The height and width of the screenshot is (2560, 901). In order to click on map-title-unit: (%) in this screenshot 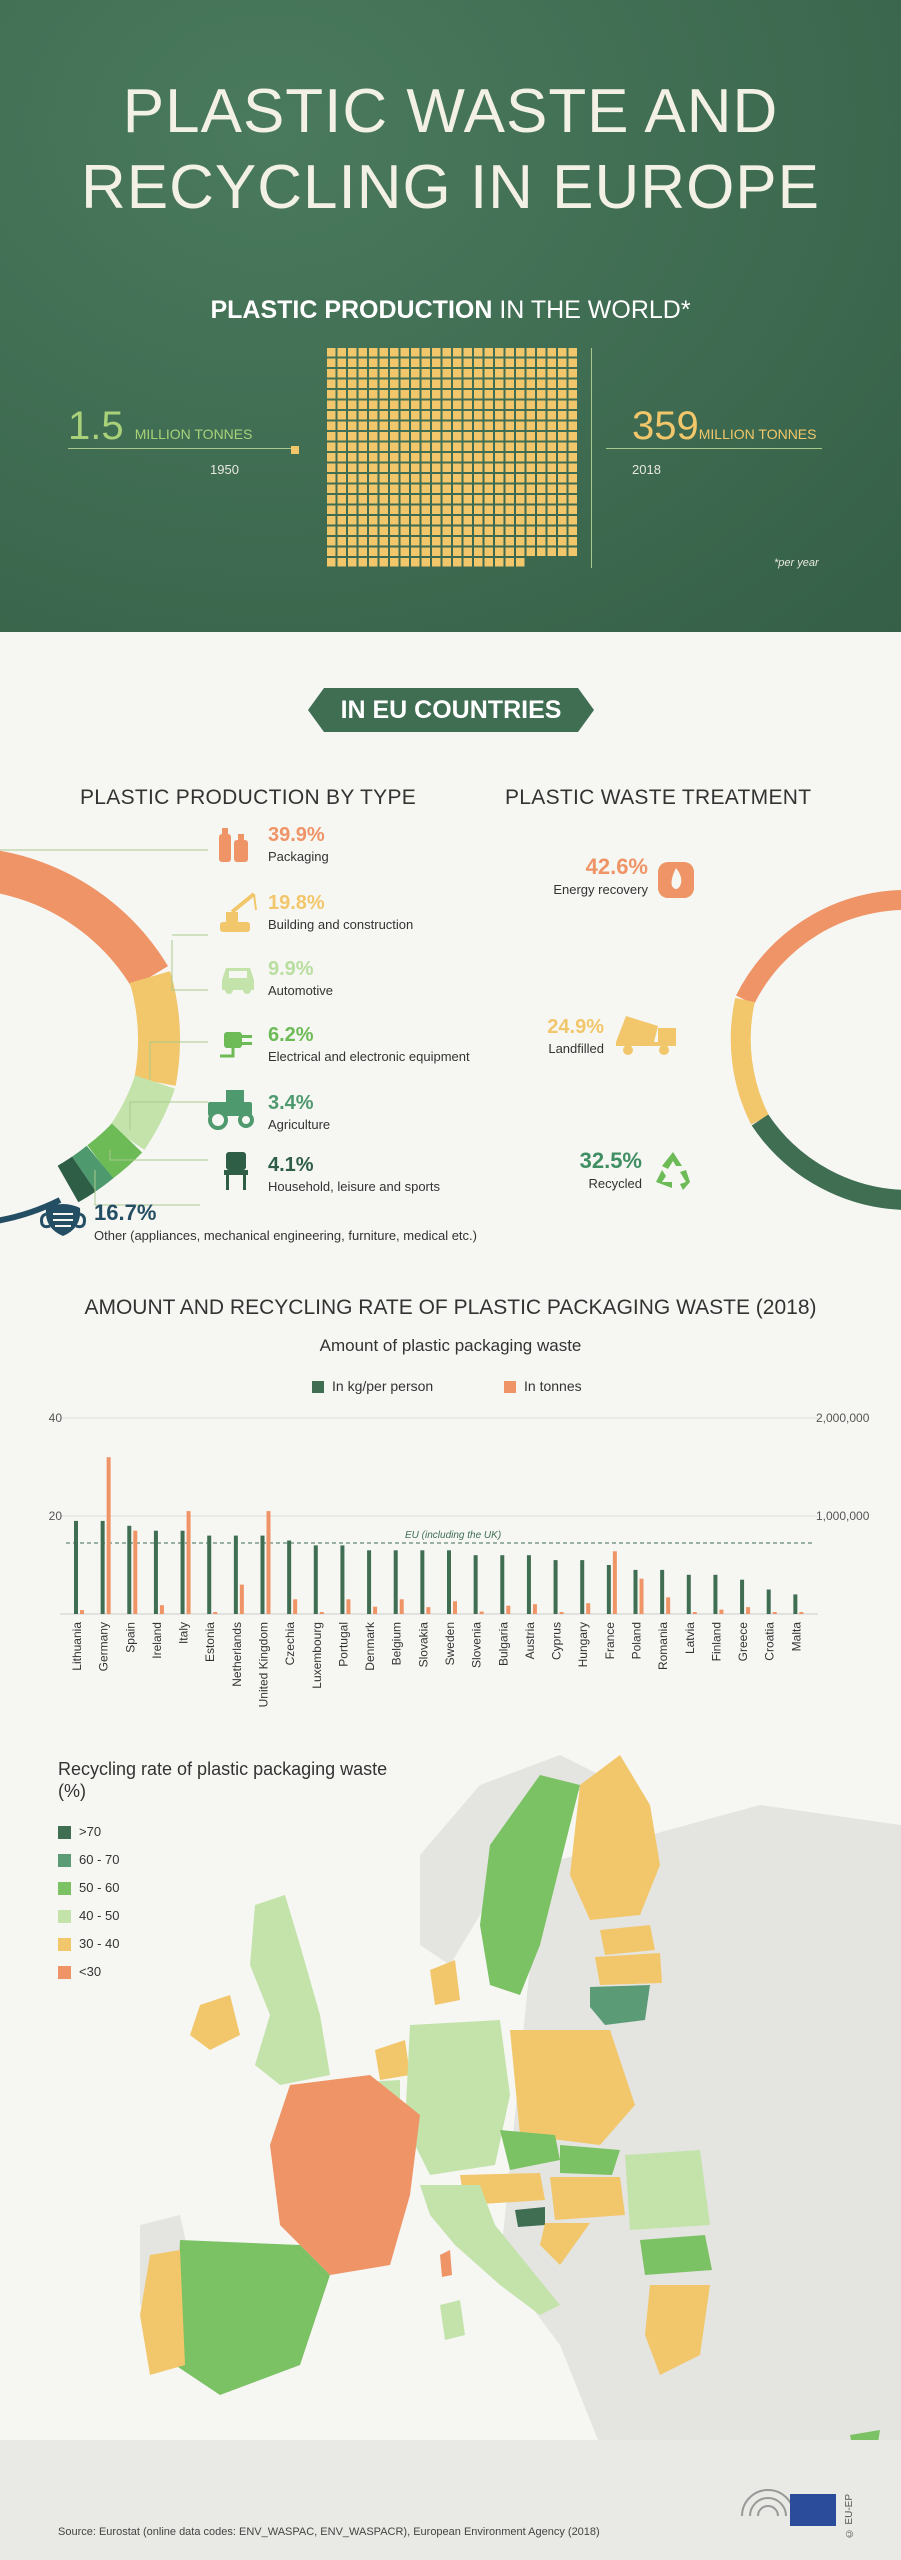, I will do `click(72, 1791)`.